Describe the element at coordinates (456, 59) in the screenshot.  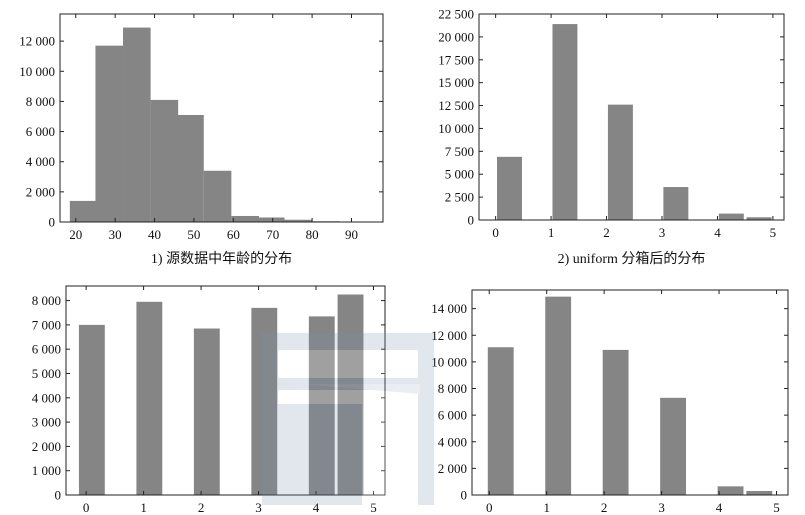
I see `y-tick-label: 17 500` at that location.